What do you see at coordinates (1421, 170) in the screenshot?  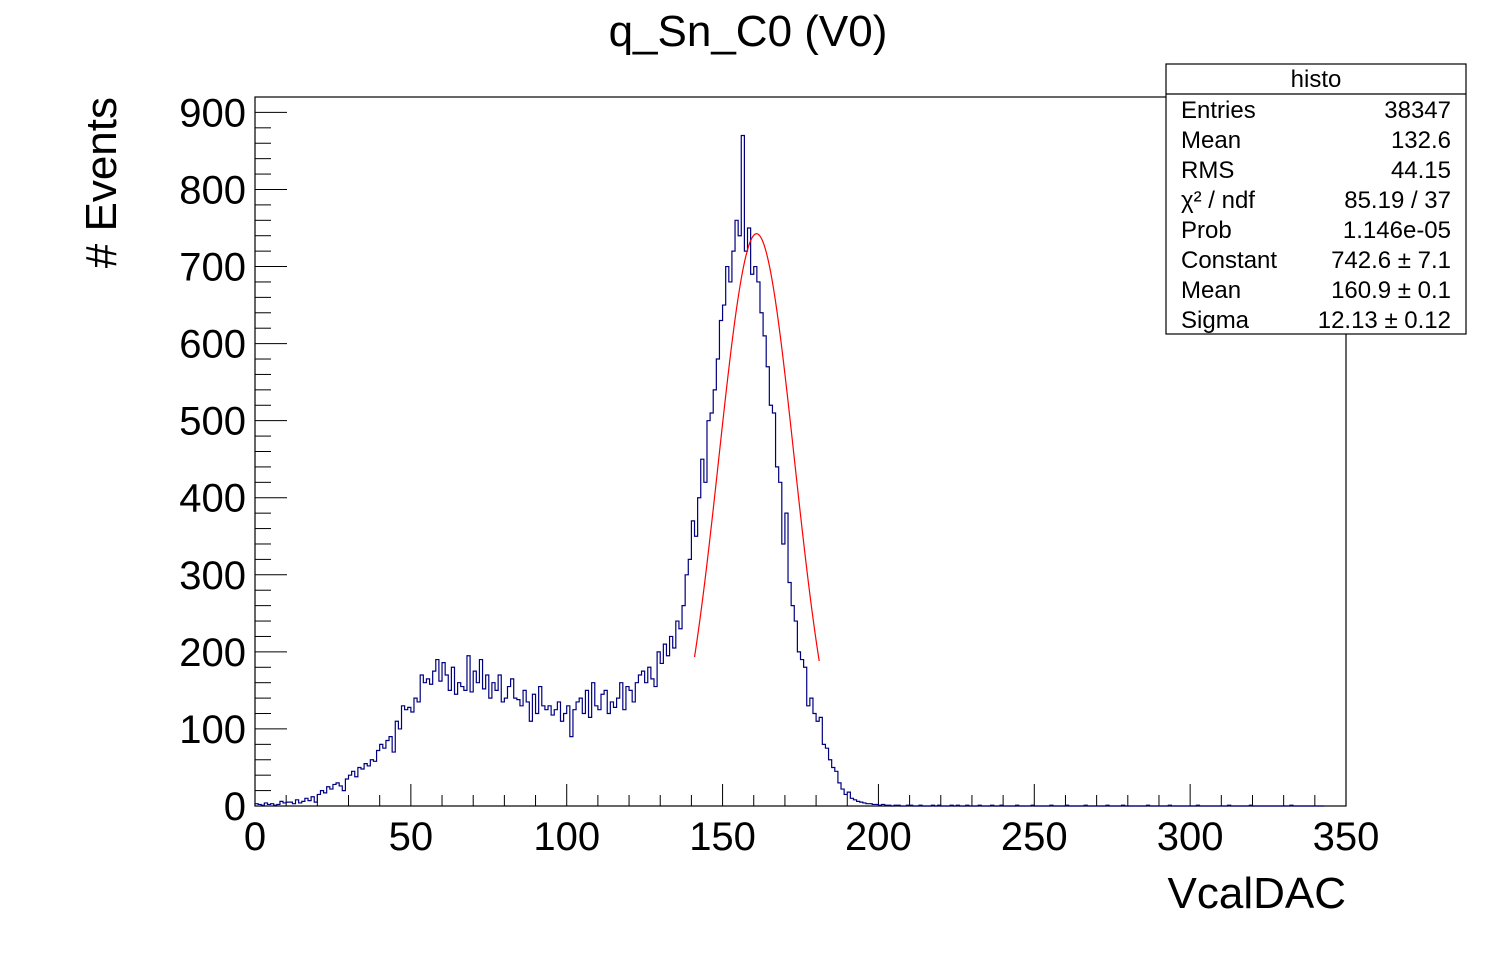 I see `stats-row-value: 44.15` at bounding box center [1421, 170].